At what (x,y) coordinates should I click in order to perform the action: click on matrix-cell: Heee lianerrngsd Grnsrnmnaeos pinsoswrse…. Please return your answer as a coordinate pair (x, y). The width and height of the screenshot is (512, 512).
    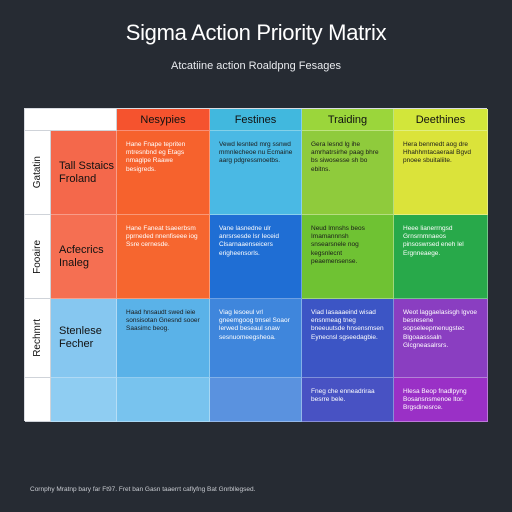
    Looking at the image, I should click on (441, 257).